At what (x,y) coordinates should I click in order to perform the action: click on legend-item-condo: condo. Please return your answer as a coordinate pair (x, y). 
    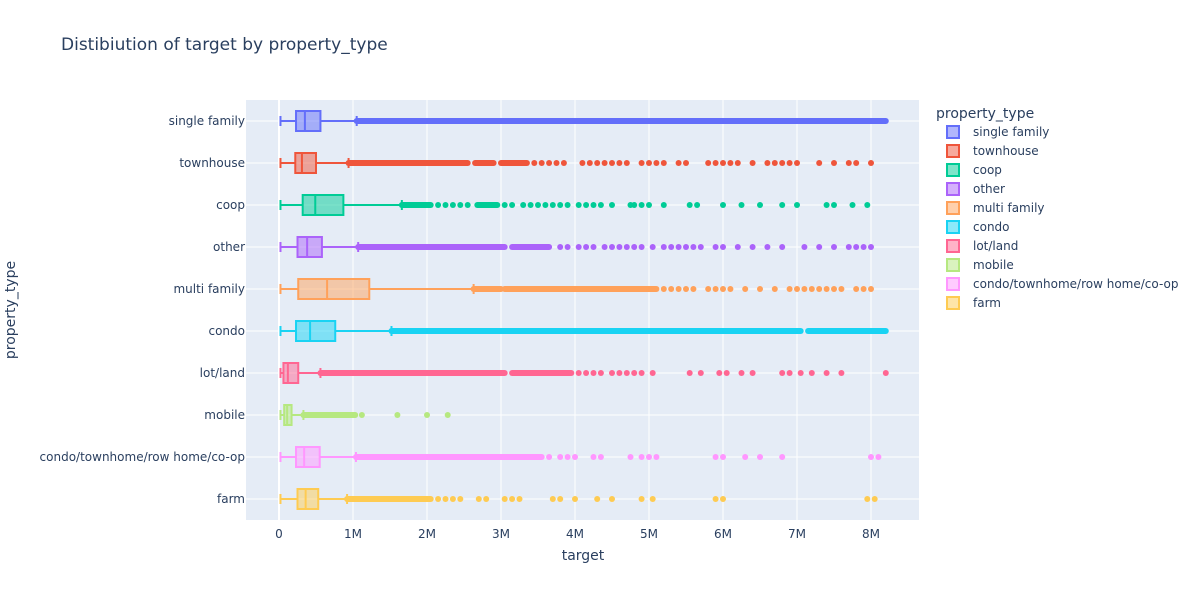
    Looking at the image, I should click on (978, 227).